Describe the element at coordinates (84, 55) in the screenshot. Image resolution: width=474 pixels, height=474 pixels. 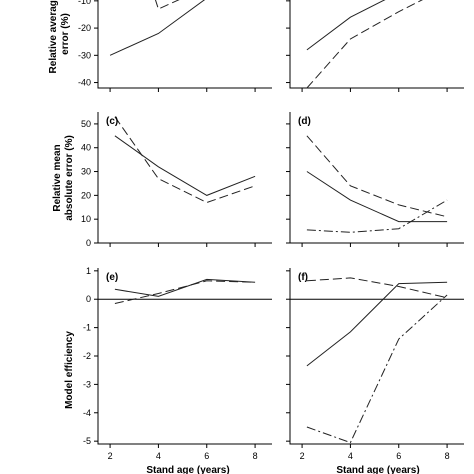
I see `ytick-label-a: -30` at that location.